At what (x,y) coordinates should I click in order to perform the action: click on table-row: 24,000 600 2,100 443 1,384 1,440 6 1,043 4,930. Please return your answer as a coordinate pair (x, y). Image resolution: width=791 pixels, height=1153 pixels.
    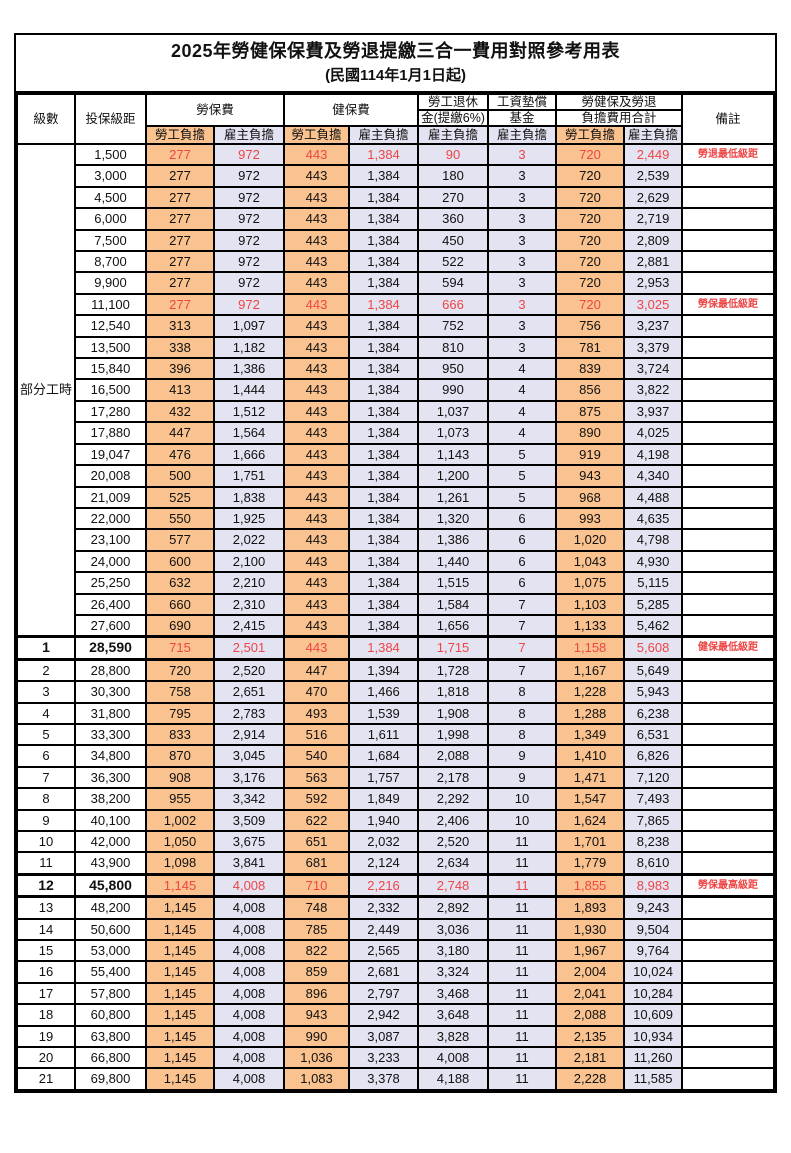
    Looking at the image, I should click on (396, 561).